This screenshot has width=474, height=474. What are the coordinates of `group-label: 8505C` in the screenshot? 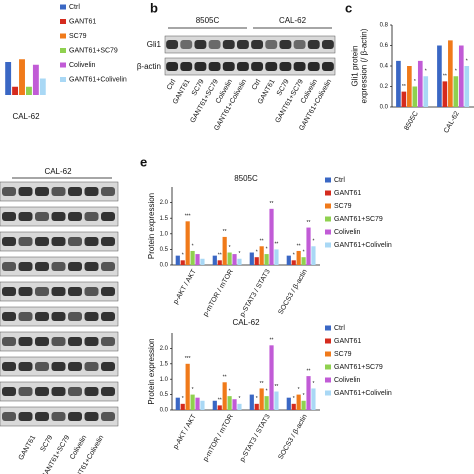 It's located at (208, 20).